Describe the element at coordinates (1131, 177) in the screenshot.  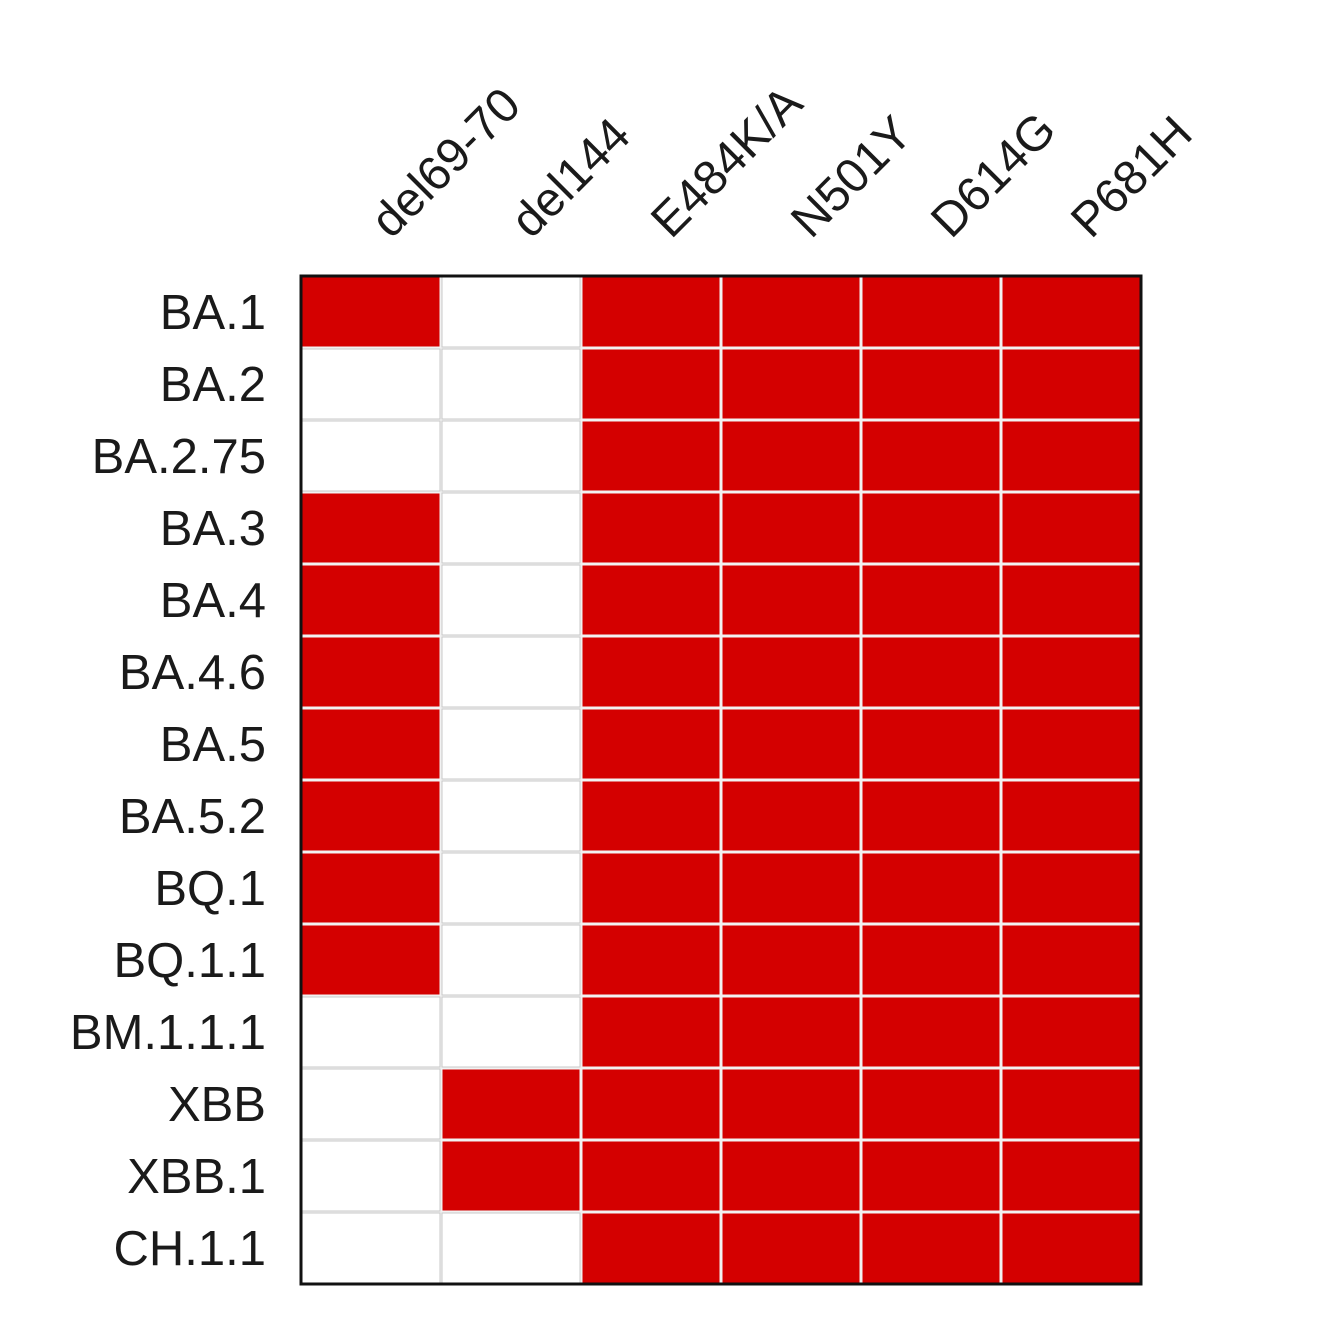
I see `column-label: P681H` at that location.